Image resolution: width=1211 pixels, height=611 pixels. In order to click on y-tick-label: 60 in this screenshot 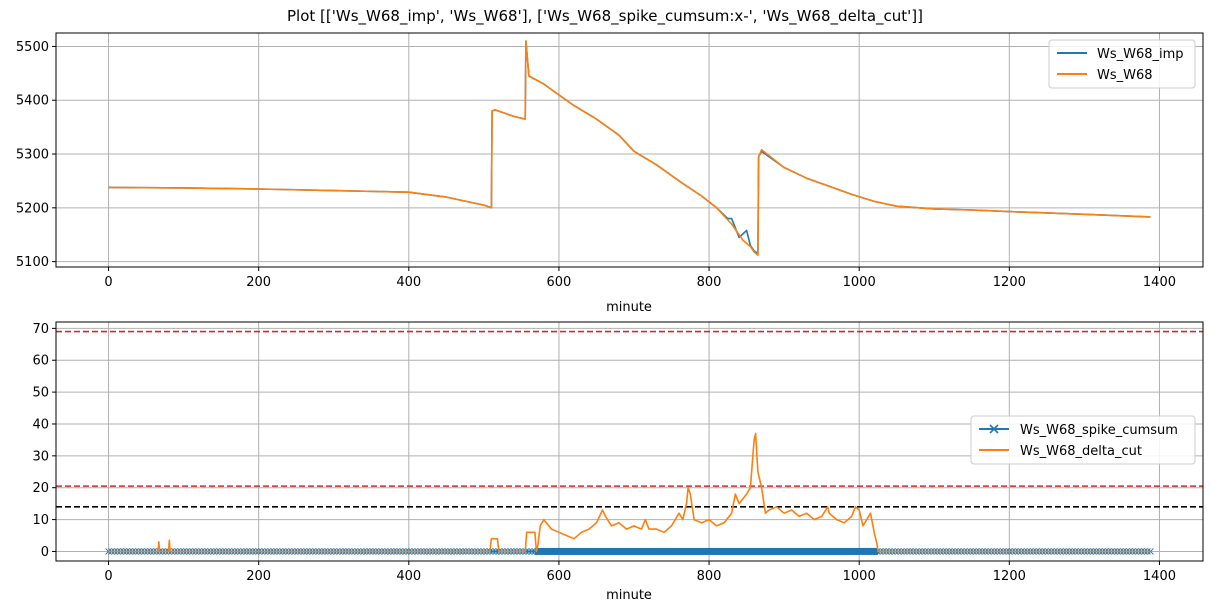, I will do `click(40, 361)`.